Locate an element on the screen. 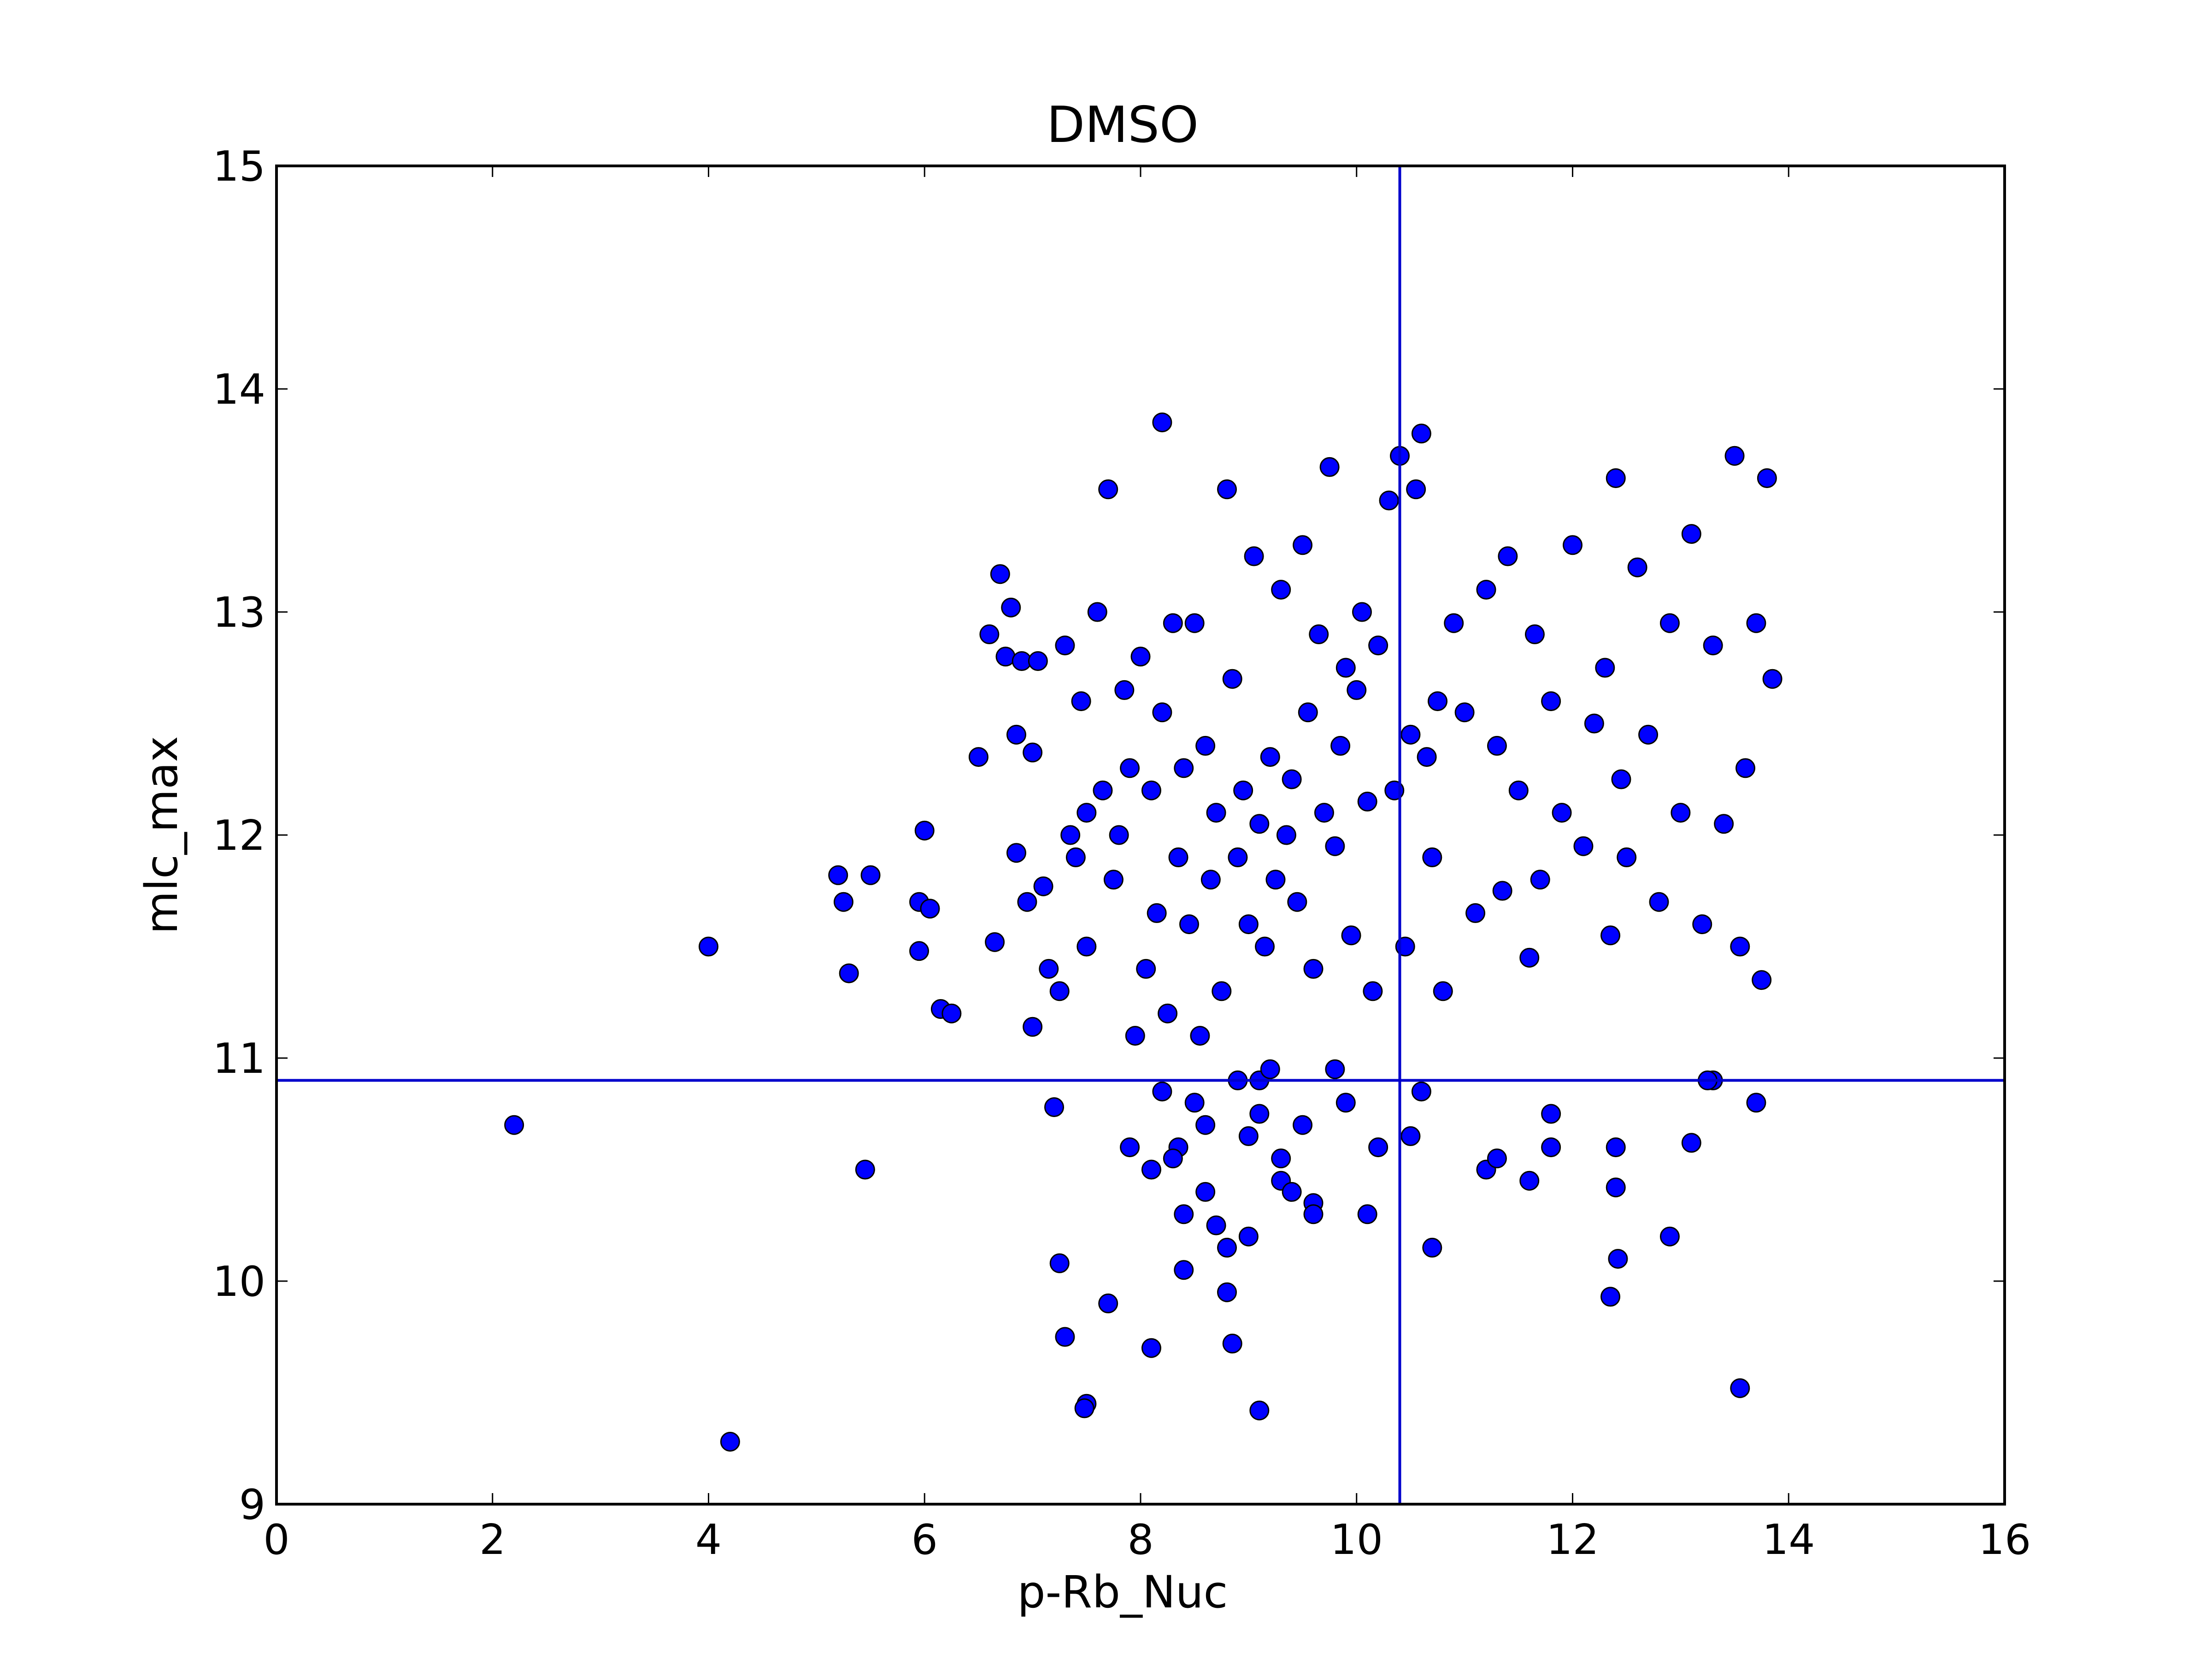  y-axis-label: mlc_max is located at coordinates (162, 835).